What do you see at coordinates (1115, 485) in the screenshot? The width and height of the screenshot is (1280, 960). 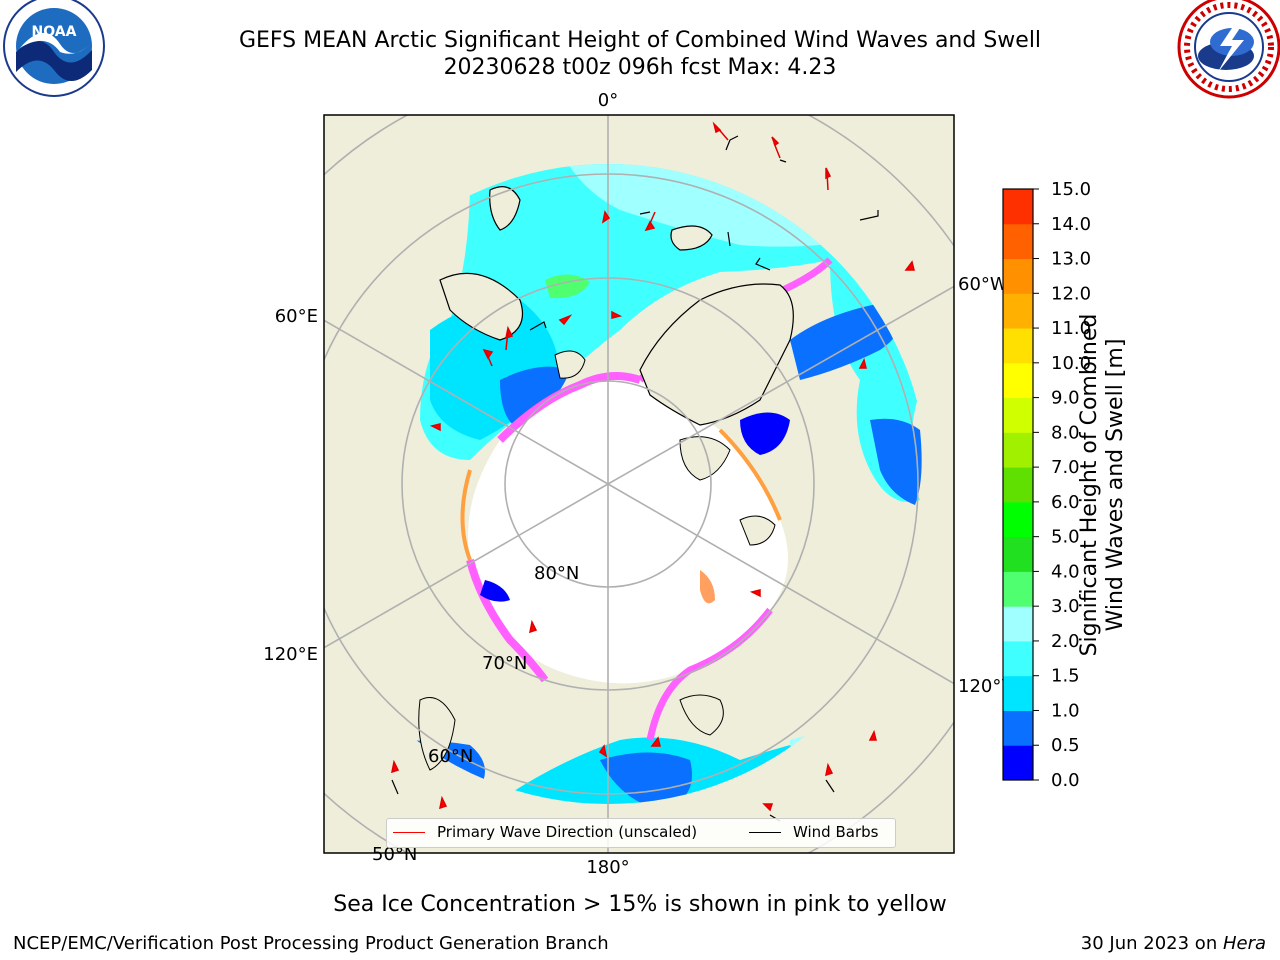 I see `colorbar-label-line2: Wind Waves and Swell [m]` at bounding box center [1115, 485].